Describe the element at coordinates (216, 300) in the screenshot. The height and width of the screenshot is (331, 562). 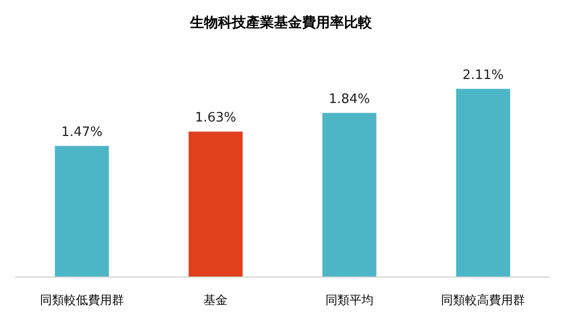
I see `x-tick-label: 基金` at that location.